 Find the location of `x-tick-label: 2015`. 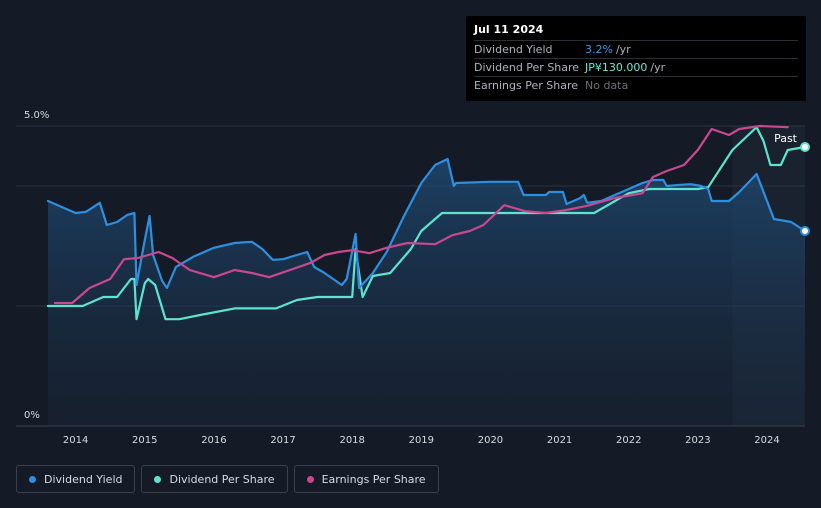

x-tick-label: 2015 is located at coordinates (144, 440).